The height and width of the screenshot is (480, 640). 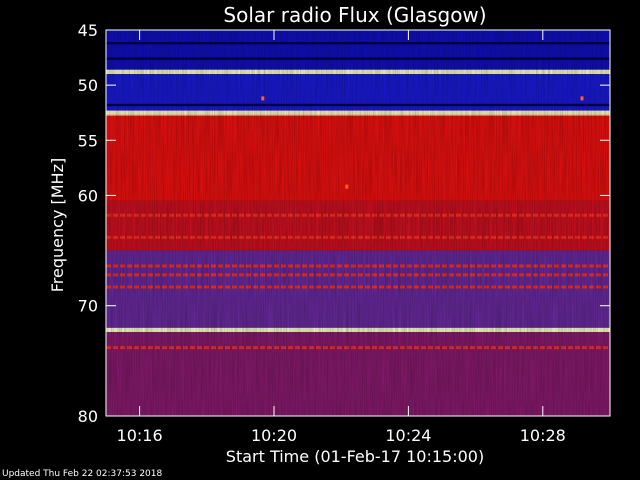 I want to click on updated-timestamp: Updated Thu Feb 22 02:37:53 2018, so click(x=82, y=474).